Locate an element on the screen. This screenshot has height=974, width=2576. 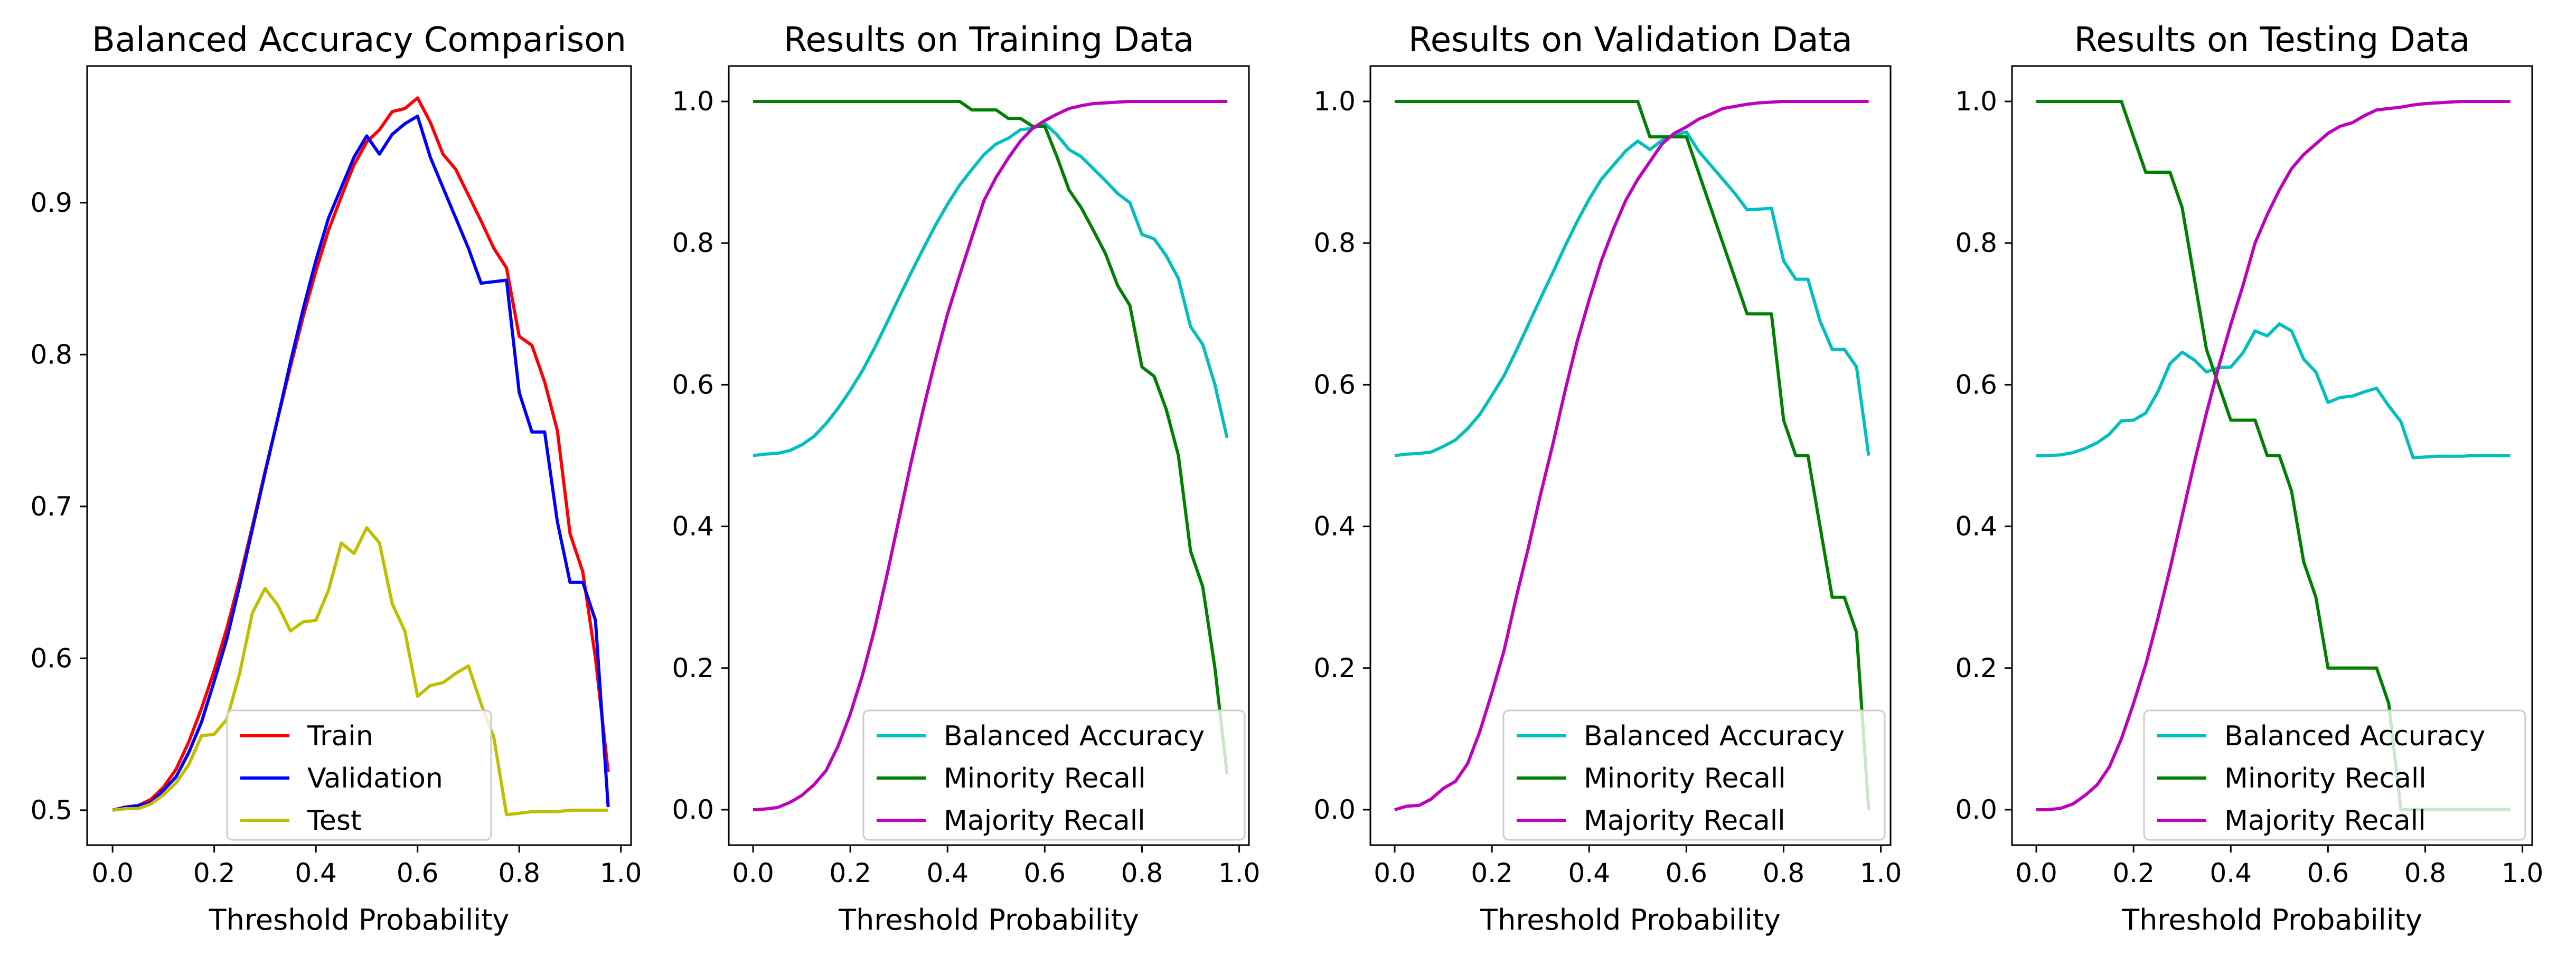
y-tick-label: 0.9 is located at coordinates (51, 203).